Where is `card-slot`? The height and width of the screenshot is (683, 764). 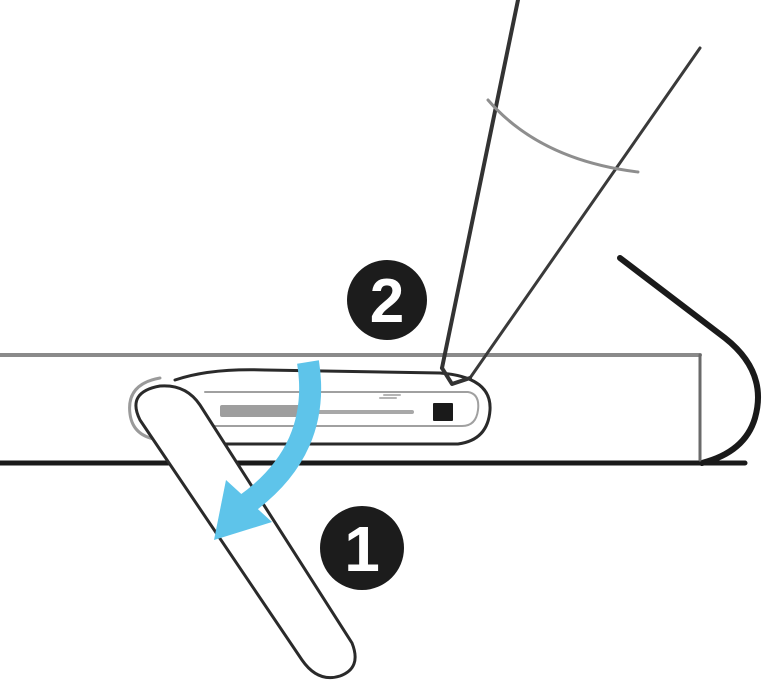
card-slot is located at coordinates (310, 407).